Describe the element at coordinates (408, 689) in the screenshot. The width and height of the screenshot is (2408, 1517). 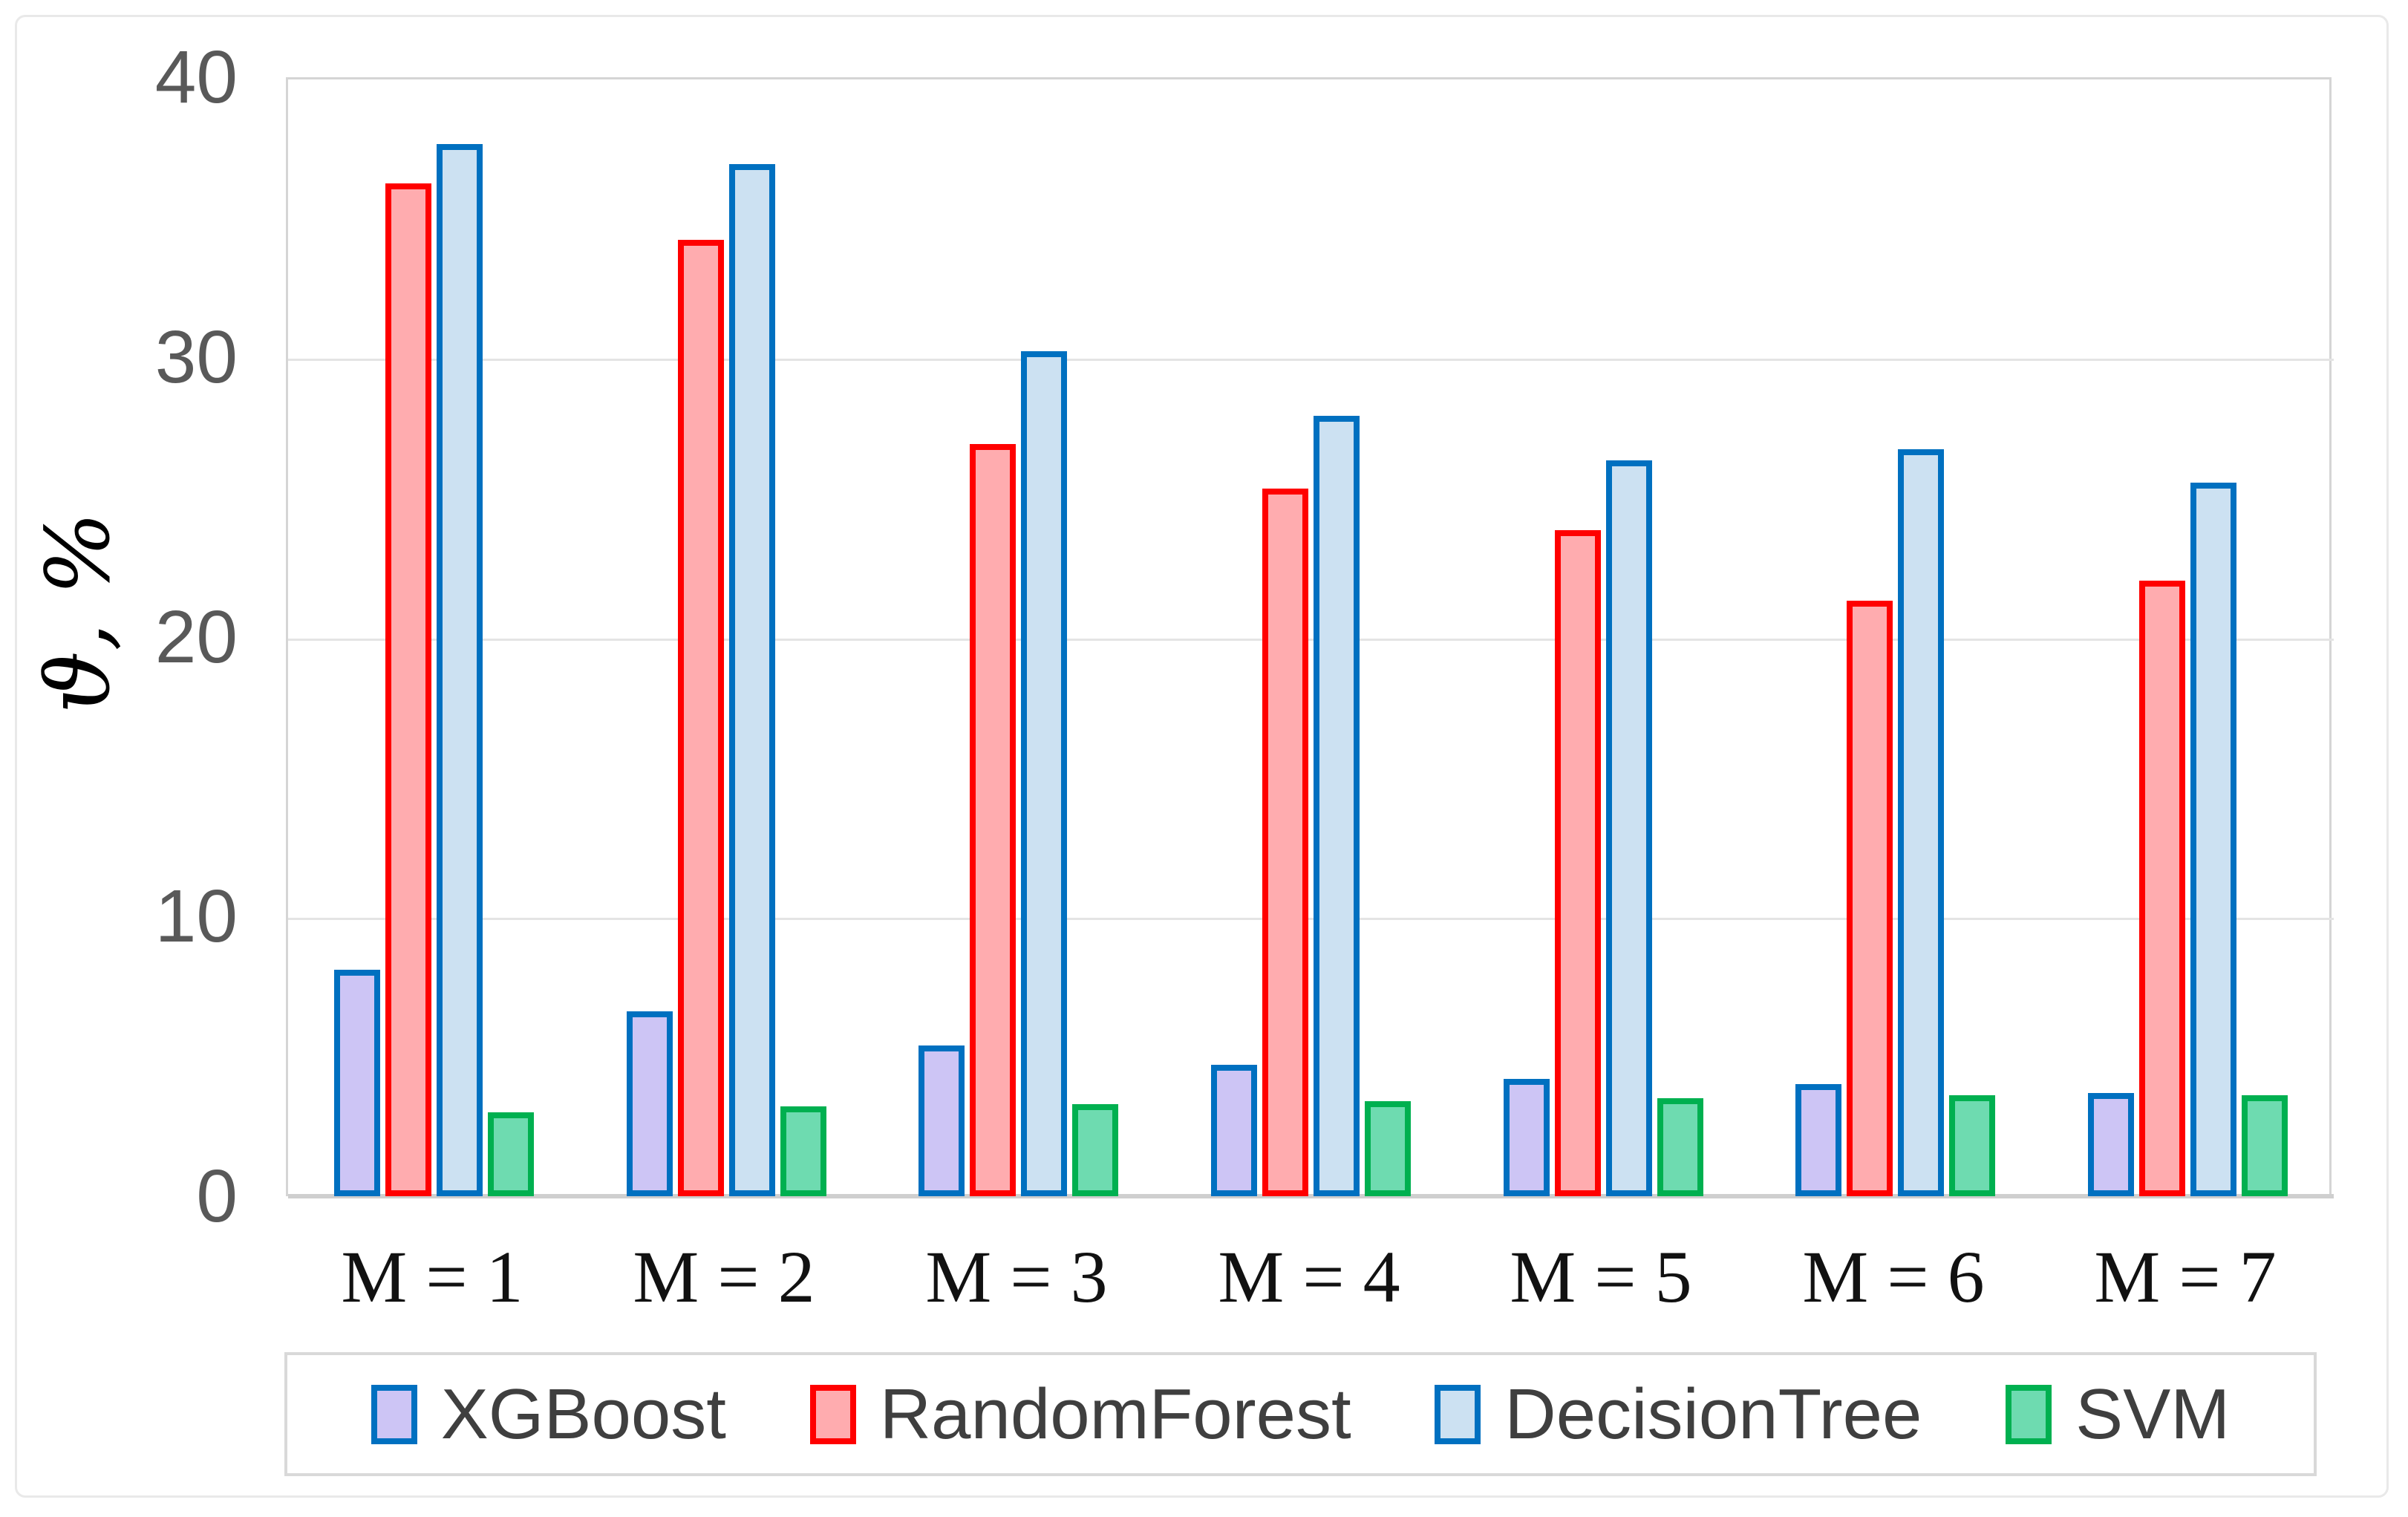
I see `bar-randomforest-m1` at that location.